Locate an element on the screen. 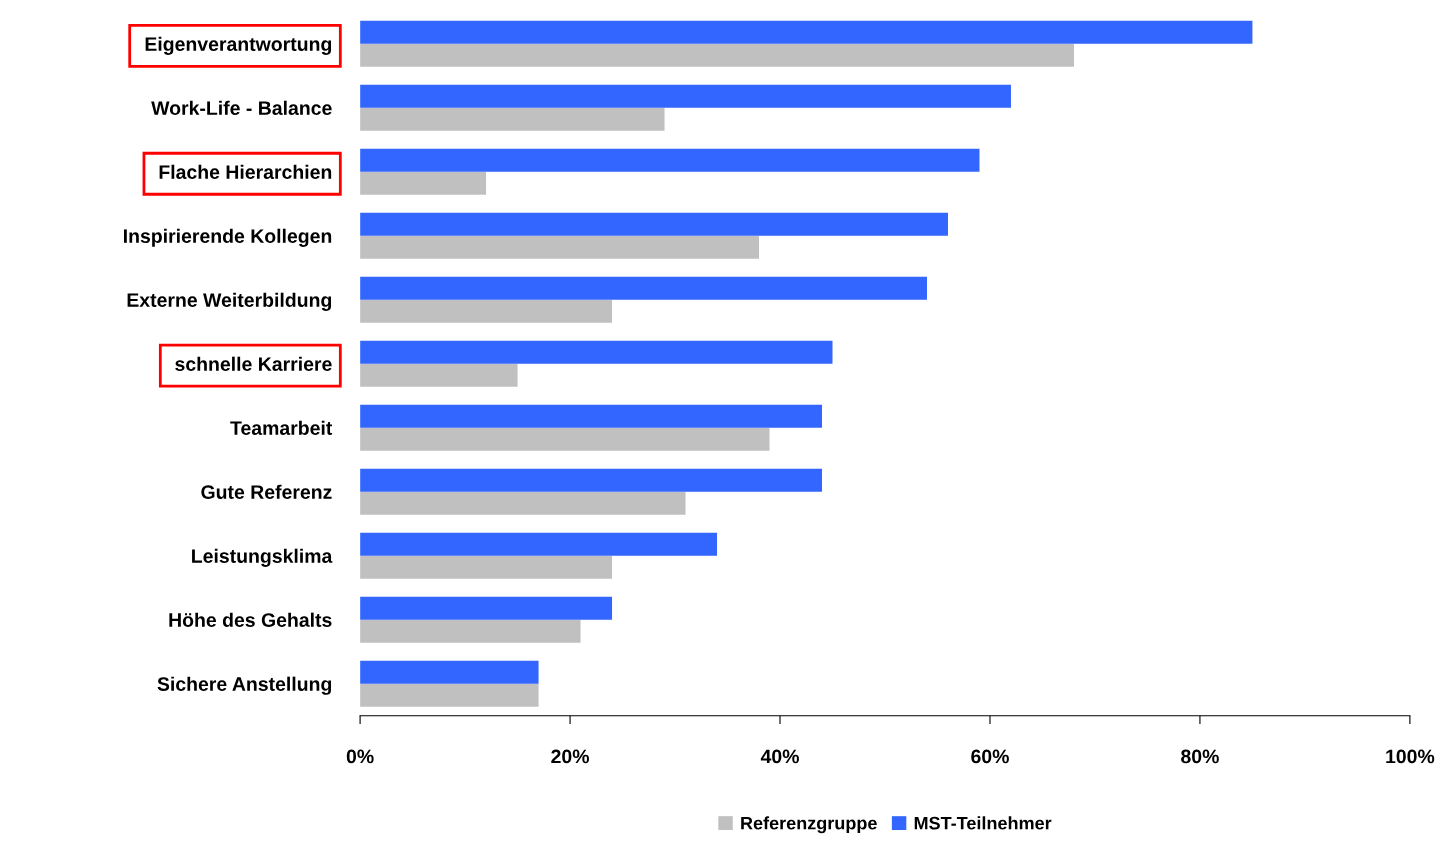 The width and height of the screenshot is (1452, 841). y-tick-label: schnelle Karriere is located at coordinates (253, 363).